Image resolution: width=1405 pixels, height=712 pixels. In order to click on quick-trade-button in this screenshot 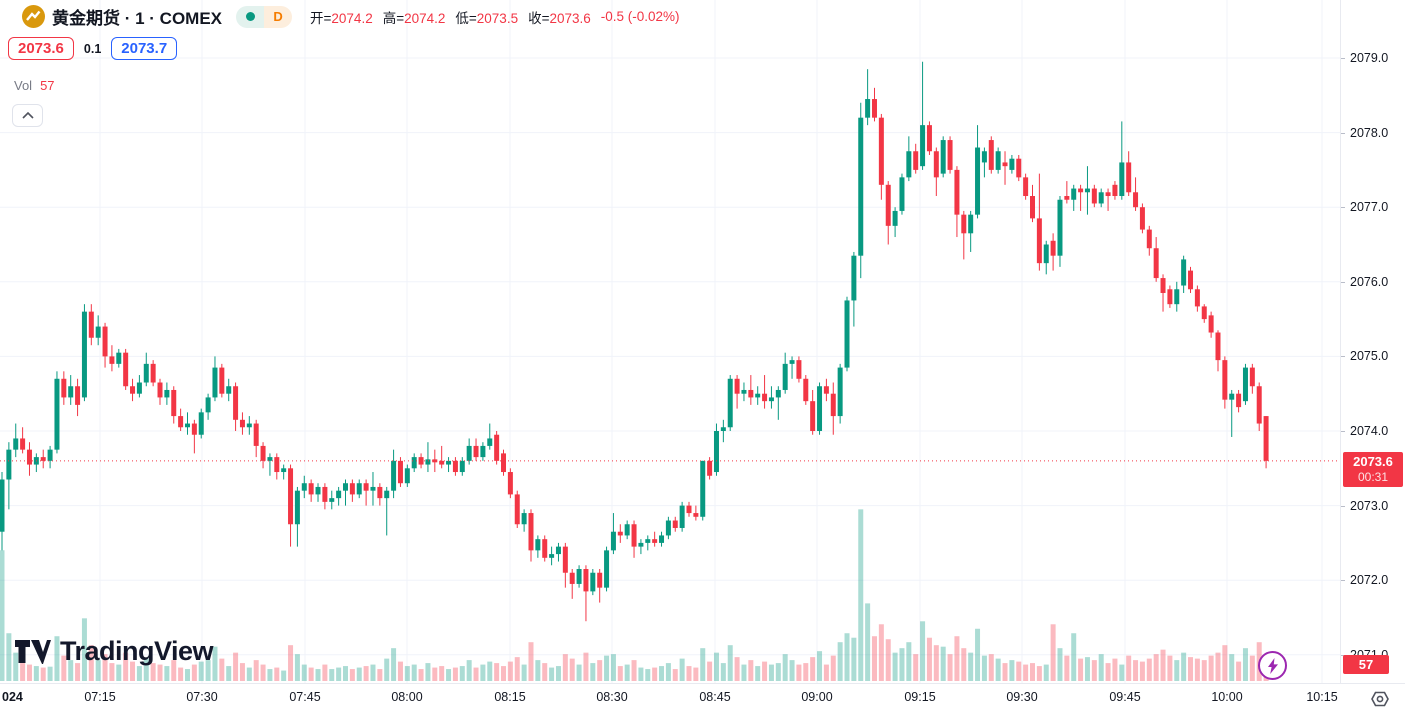, I will do `click(1272, 665)`.